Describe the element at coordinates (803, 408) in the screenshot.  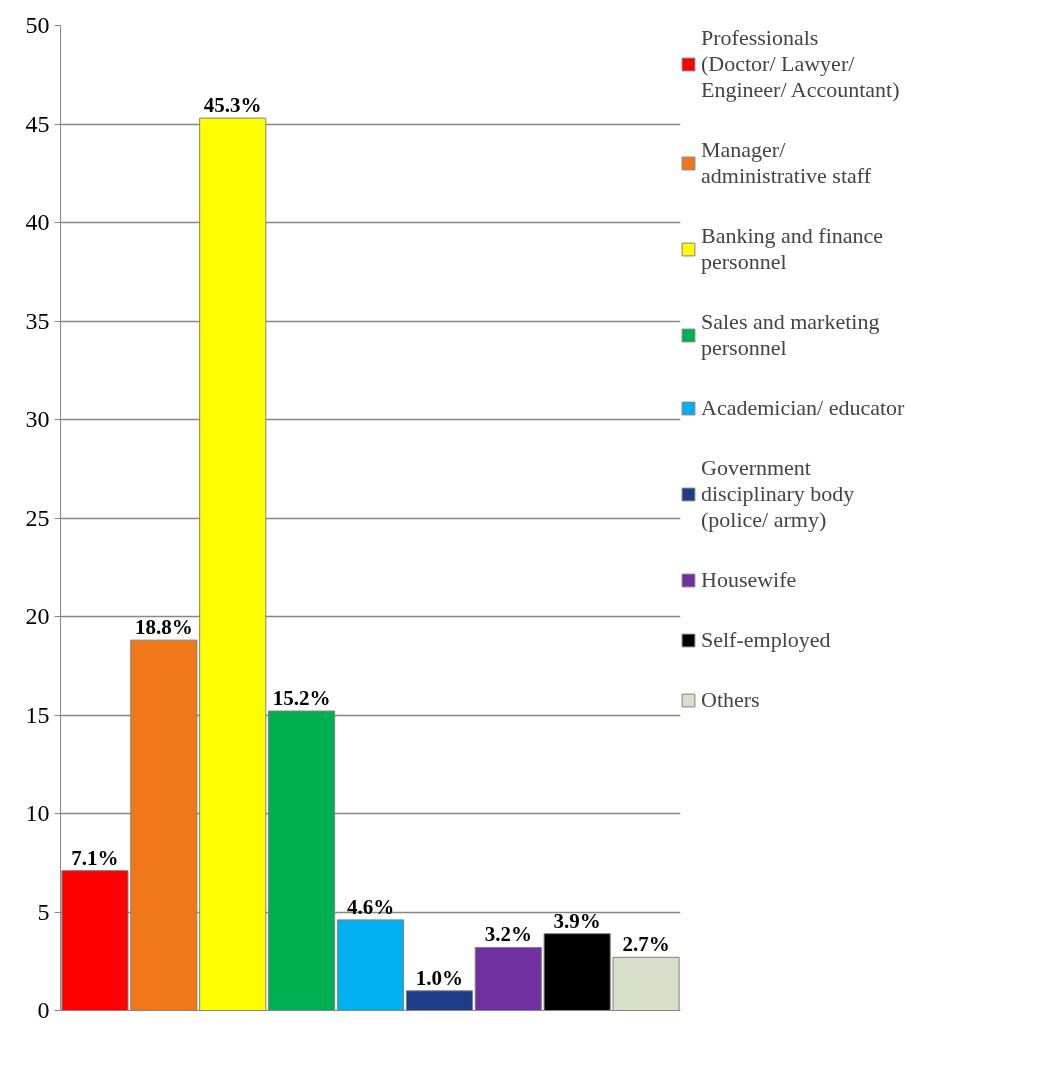
I see `legend-label: Academician/ educator` at that location.